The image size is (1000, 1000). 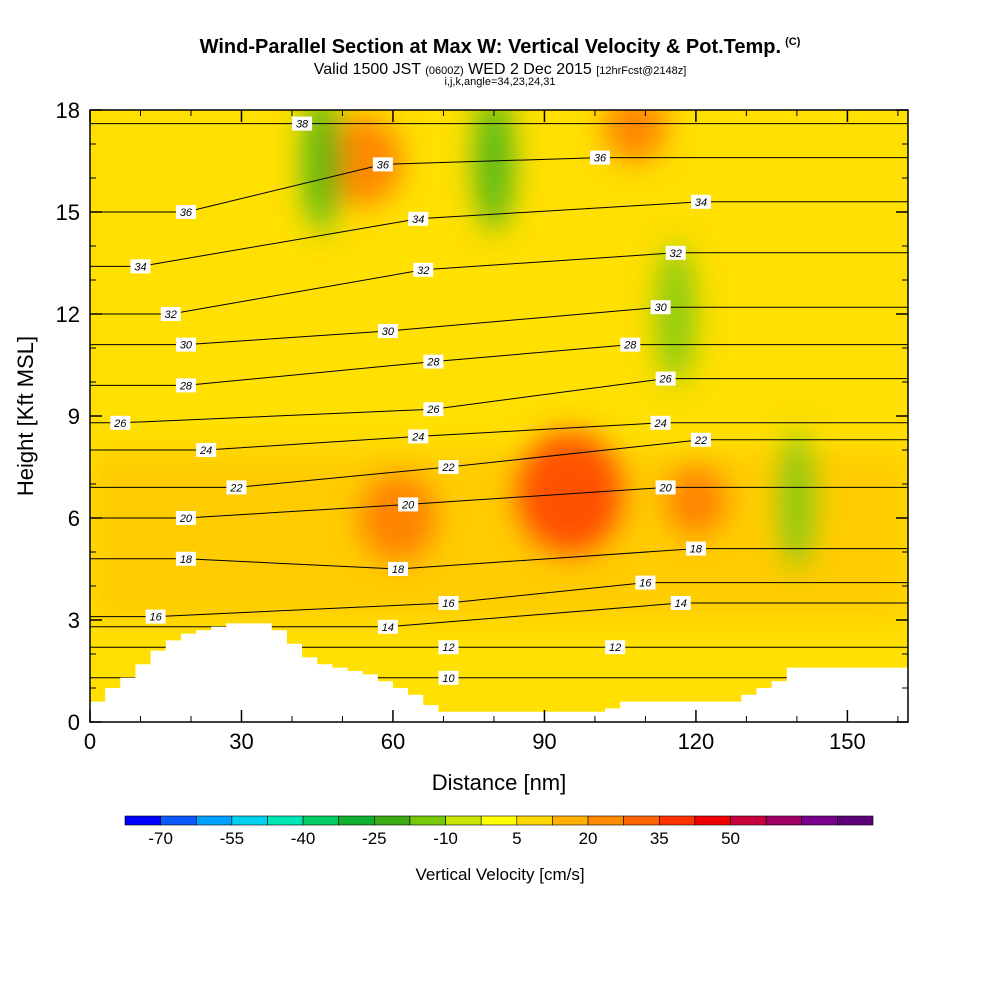 I want to click on theta-label-text: 10, so click(x=448, y=679).